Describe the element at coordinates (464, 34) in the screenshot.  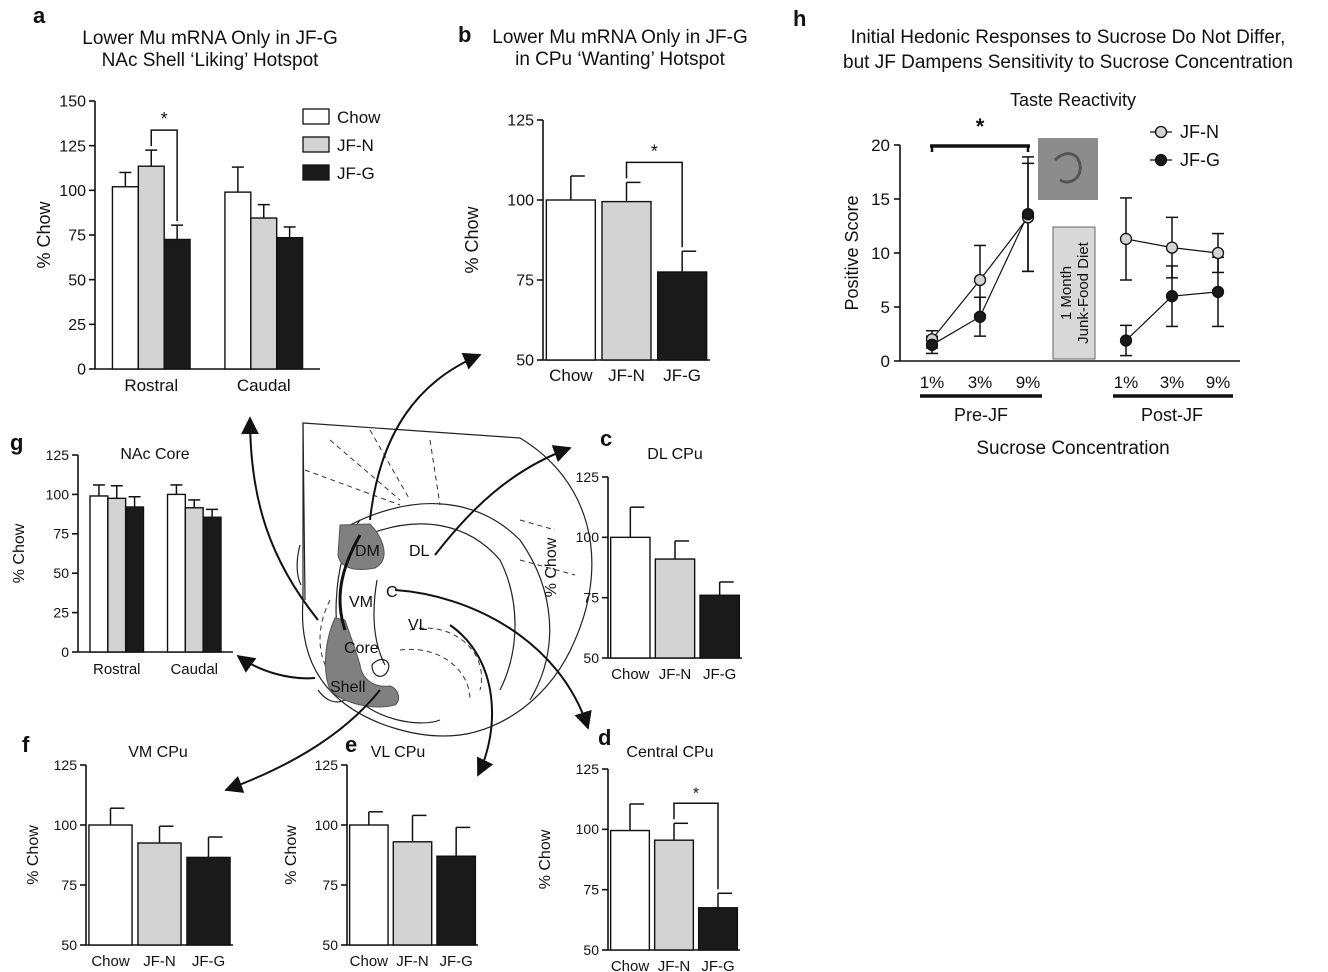
I see `panel-label-b: b` at that location.